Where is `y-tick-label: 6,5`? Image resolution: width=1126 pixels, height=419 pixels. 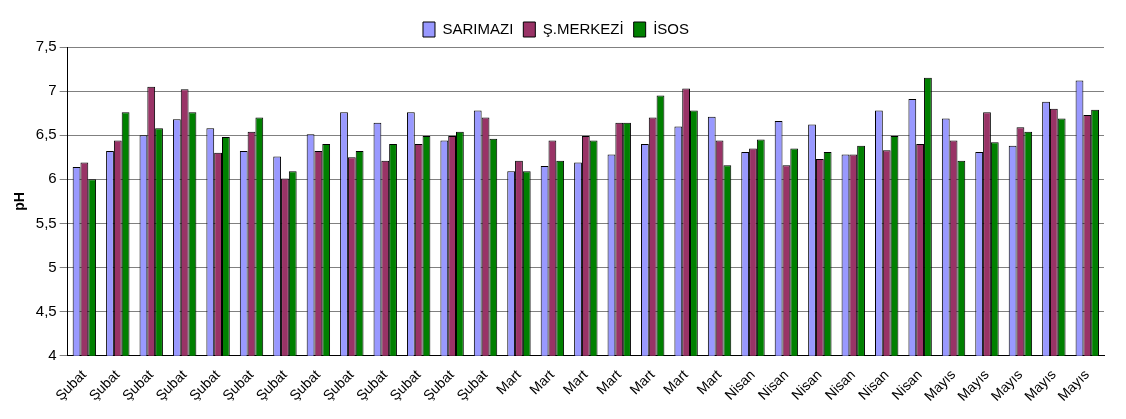 y-tick-label: 6,5 is located at coordinates (46, 134).